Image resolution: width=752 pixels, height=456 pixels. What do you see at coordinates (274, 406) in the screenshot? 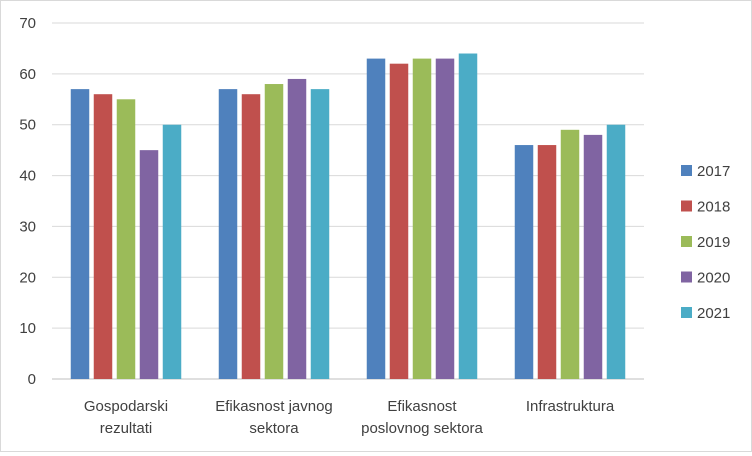
I see `x-category-label: Efikasnost javnog` at bounding box center [274, 406].